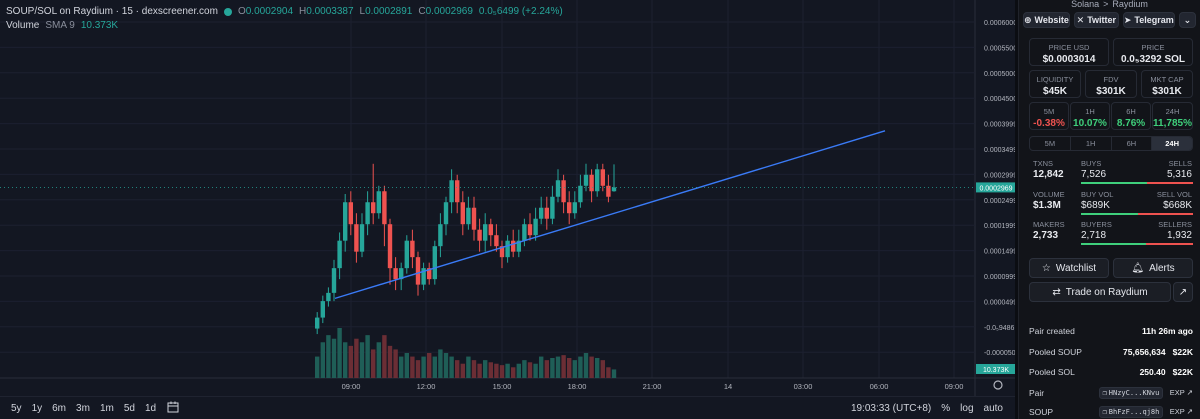  Describe the element at coordinates (1134, 393) in the screenshot. I see `pair-address: HNzyC...KNvu` at that location.